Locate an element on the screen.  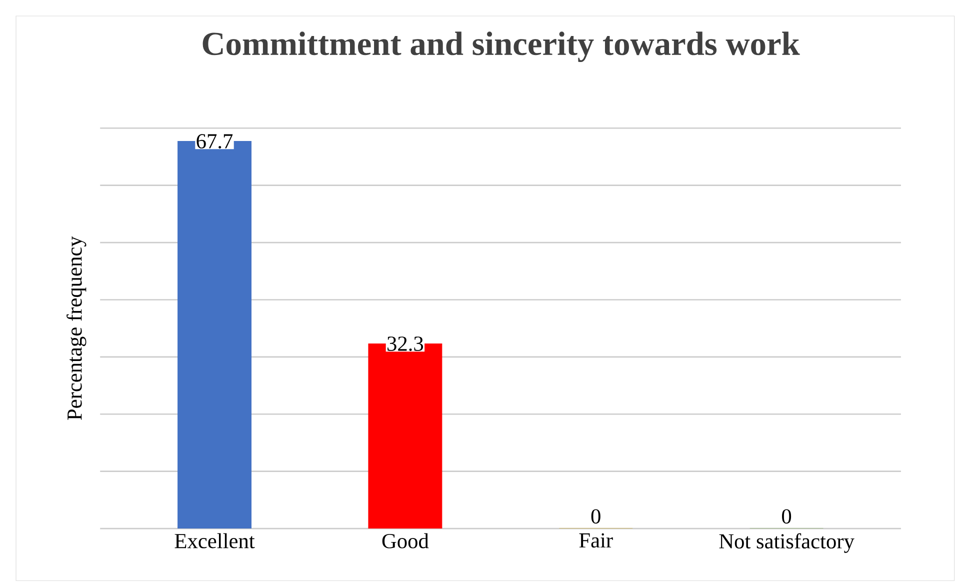
data-label: 32.3 is located at coordinates (406, 344).